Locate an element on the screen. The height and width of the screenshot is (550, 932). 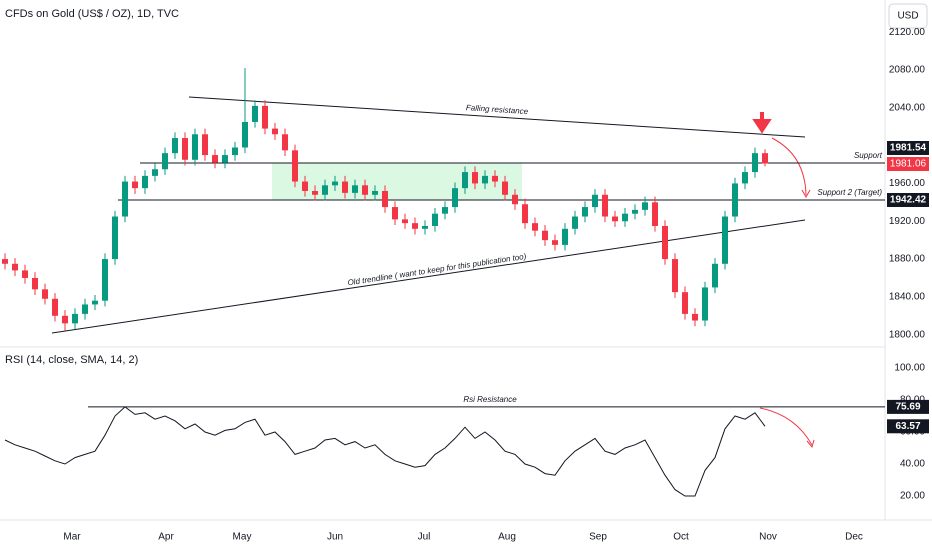
rsi-tick-label: 100.00 is located at coordinates (909, 368).